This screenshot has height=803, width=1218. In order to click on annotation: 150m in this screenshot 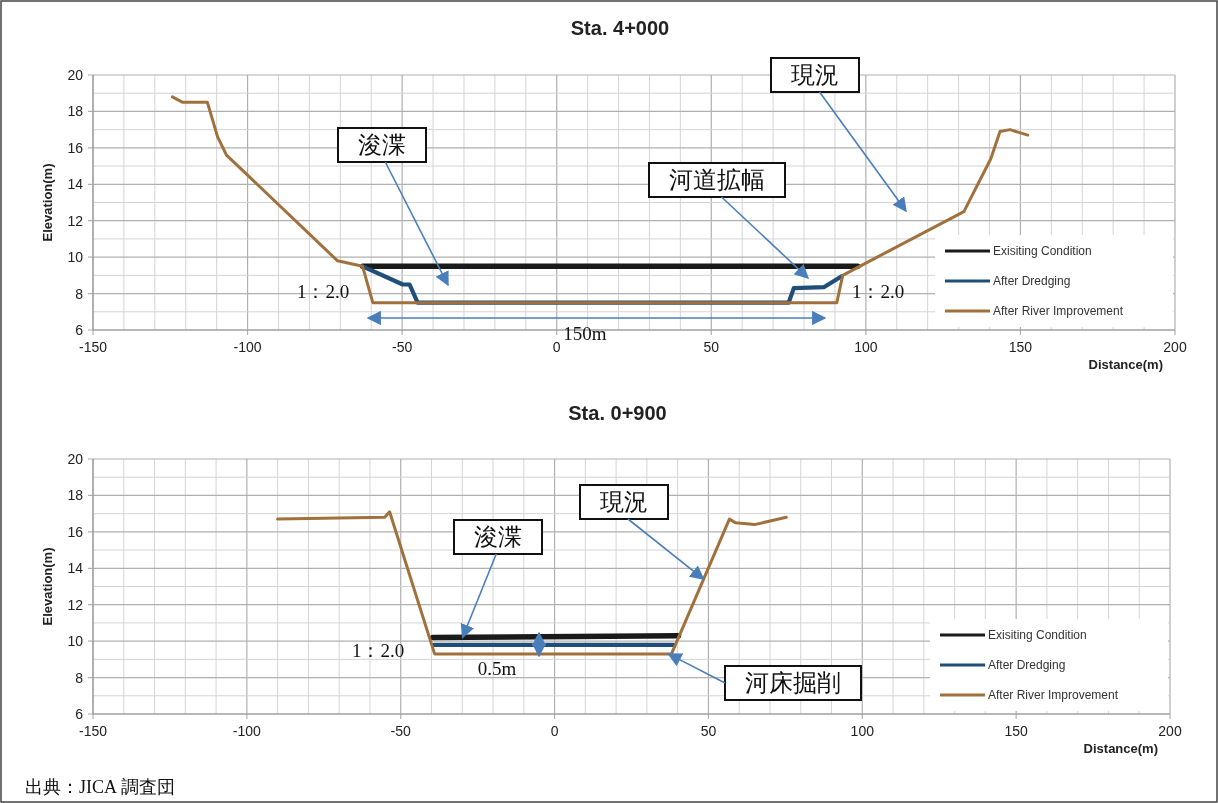, I will do `click(585, 333)`.